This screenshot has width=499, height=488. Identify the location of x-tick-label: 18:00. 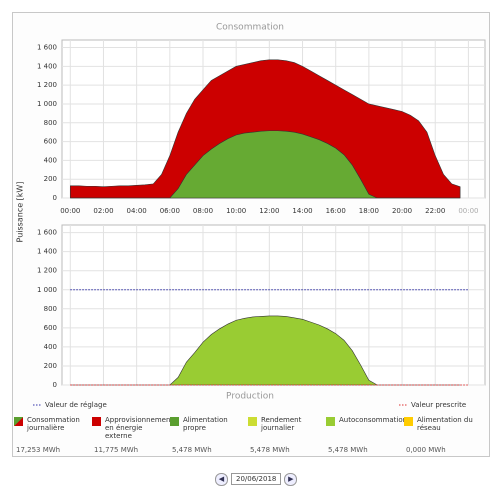
(369, 211).